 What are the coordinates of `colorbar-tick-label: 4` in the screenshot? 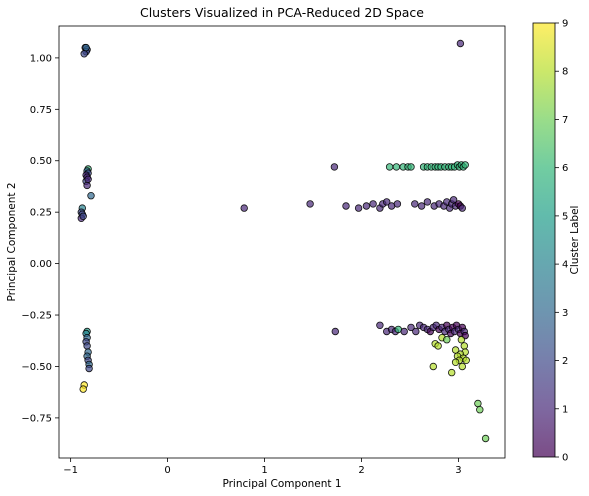 It's located at (565, 265).